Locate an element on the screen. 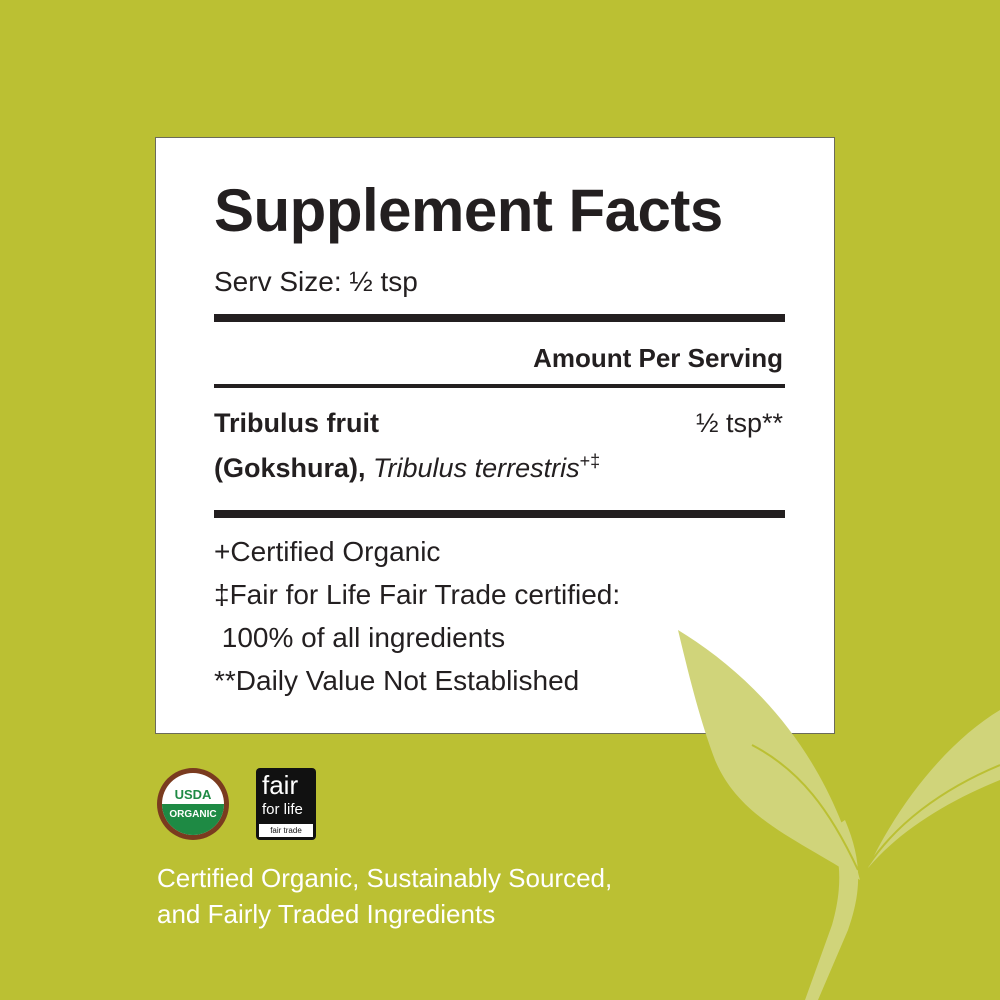  footnote: 100% of all ingredients is located at coordinates (360, 637).